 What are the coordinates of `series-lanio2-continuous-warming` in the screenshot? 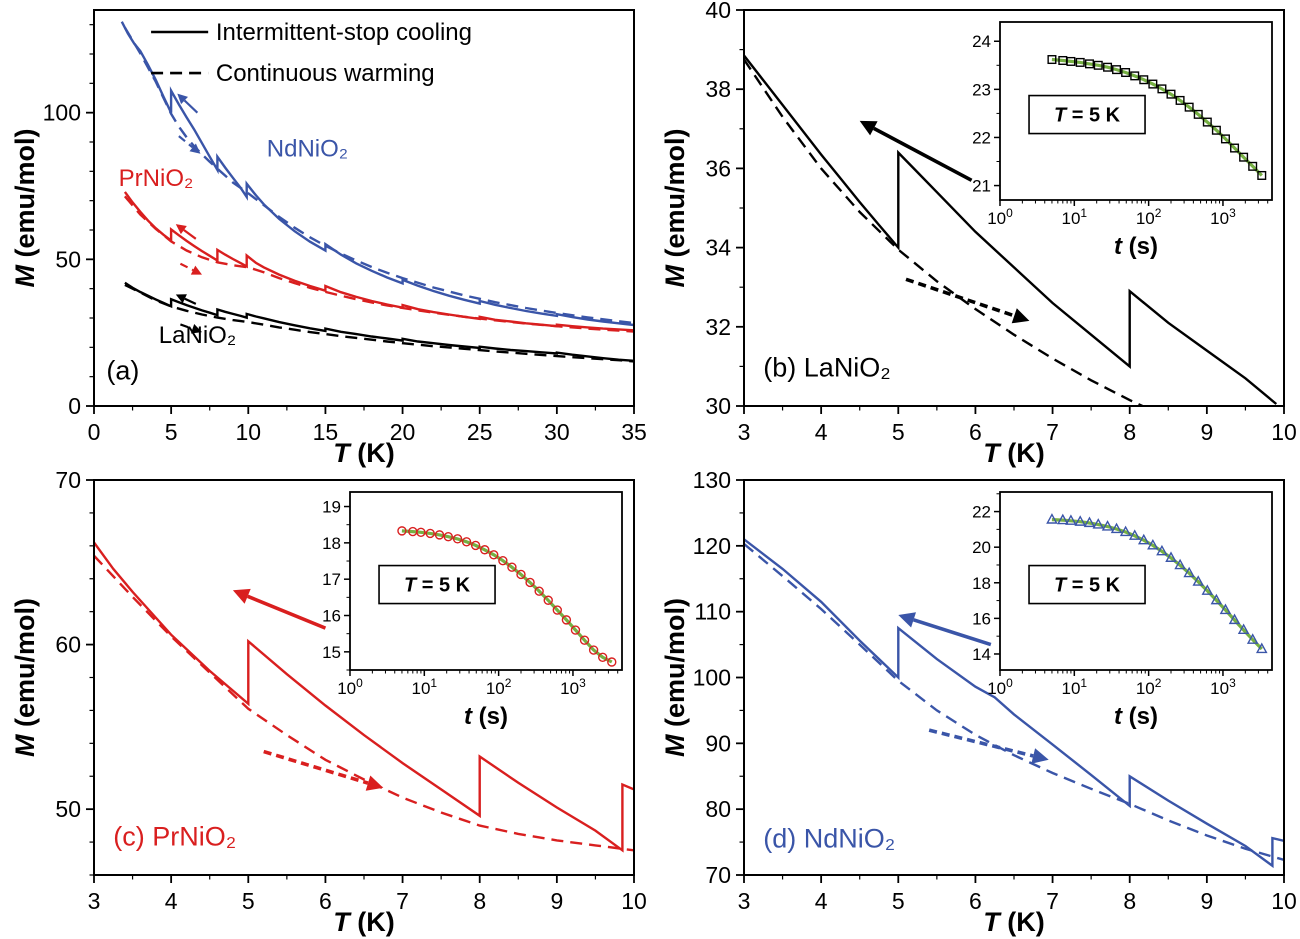 It's located at (379, 323).